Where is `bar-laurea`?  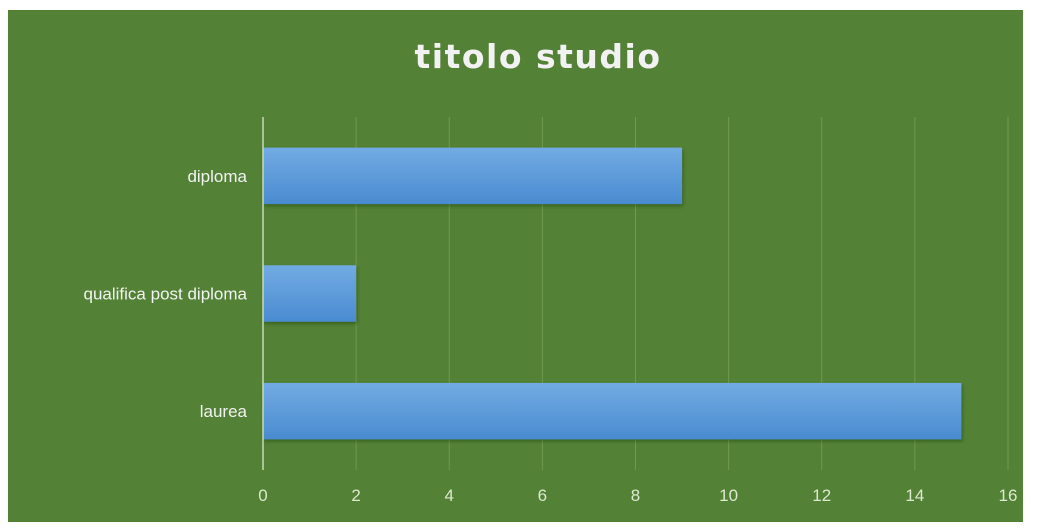
bar-laurea is located at coordinates (612, 411).